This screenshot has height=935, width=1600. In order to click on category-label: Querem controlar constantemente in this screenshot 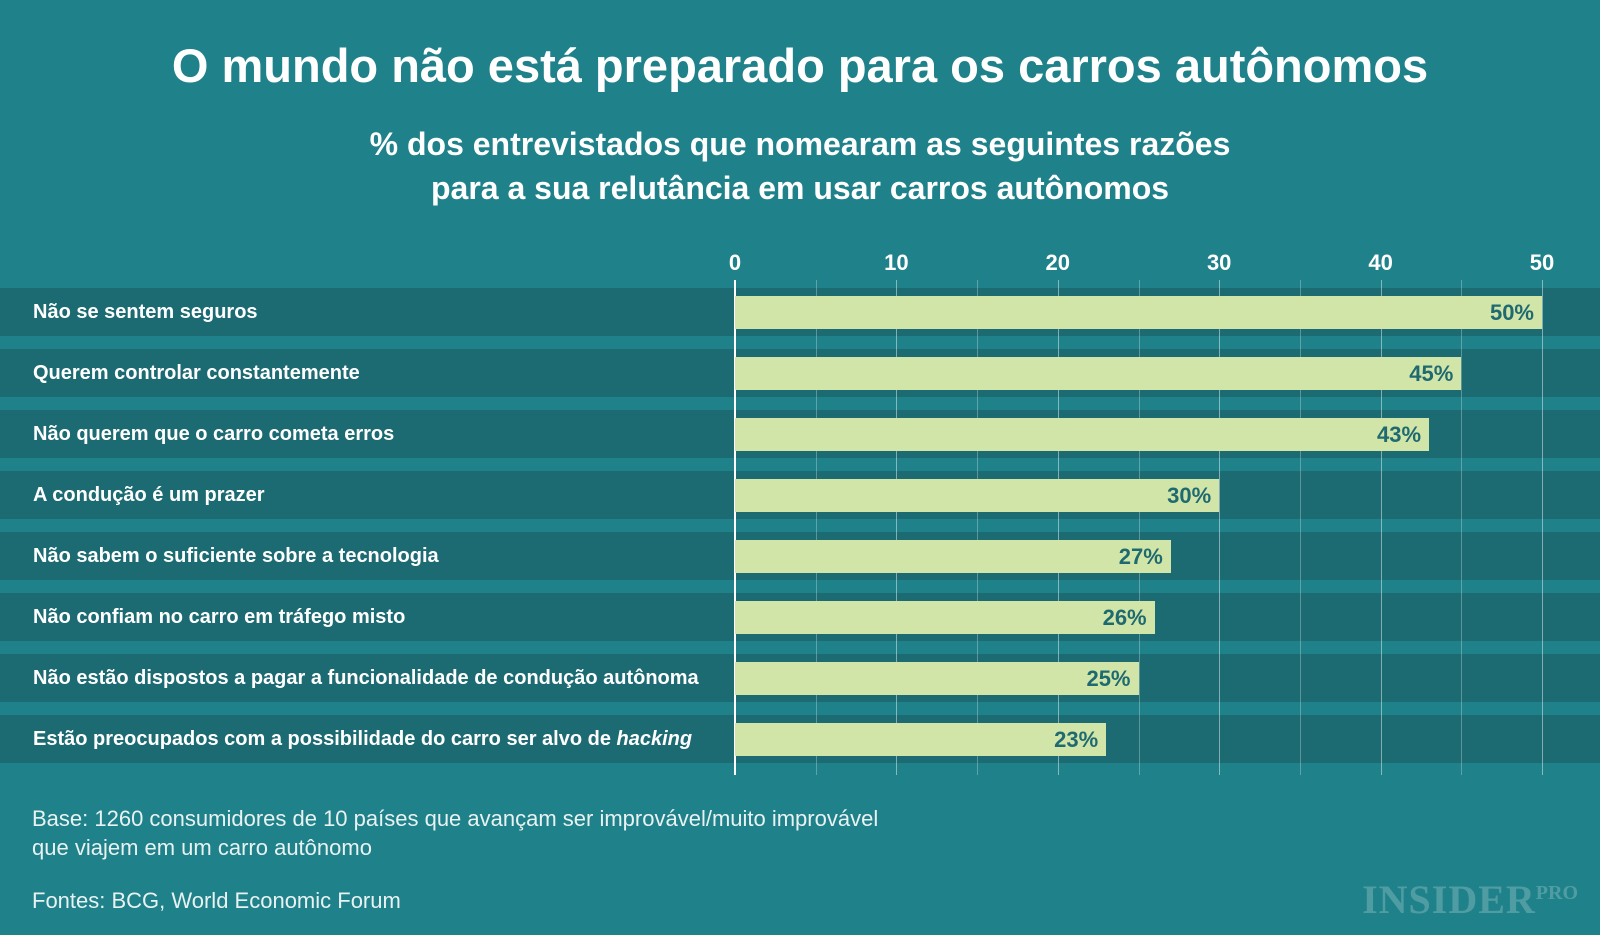, I will do `click(196, 373)`.